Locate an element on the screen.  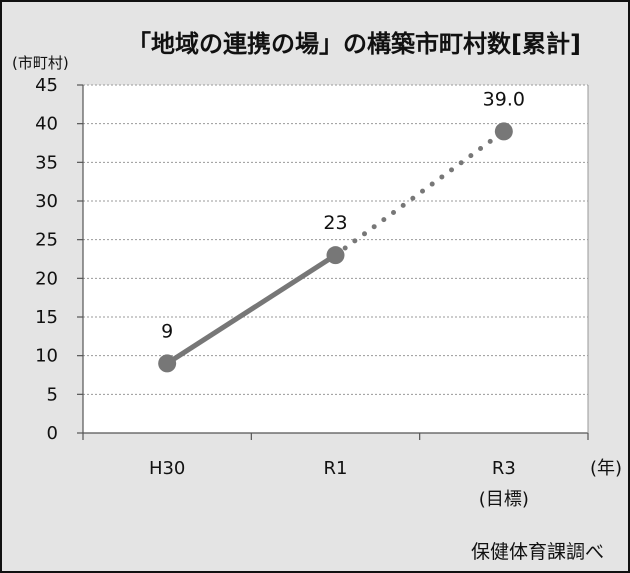
data-label: 39.0 is located at coordinates (504, 99).